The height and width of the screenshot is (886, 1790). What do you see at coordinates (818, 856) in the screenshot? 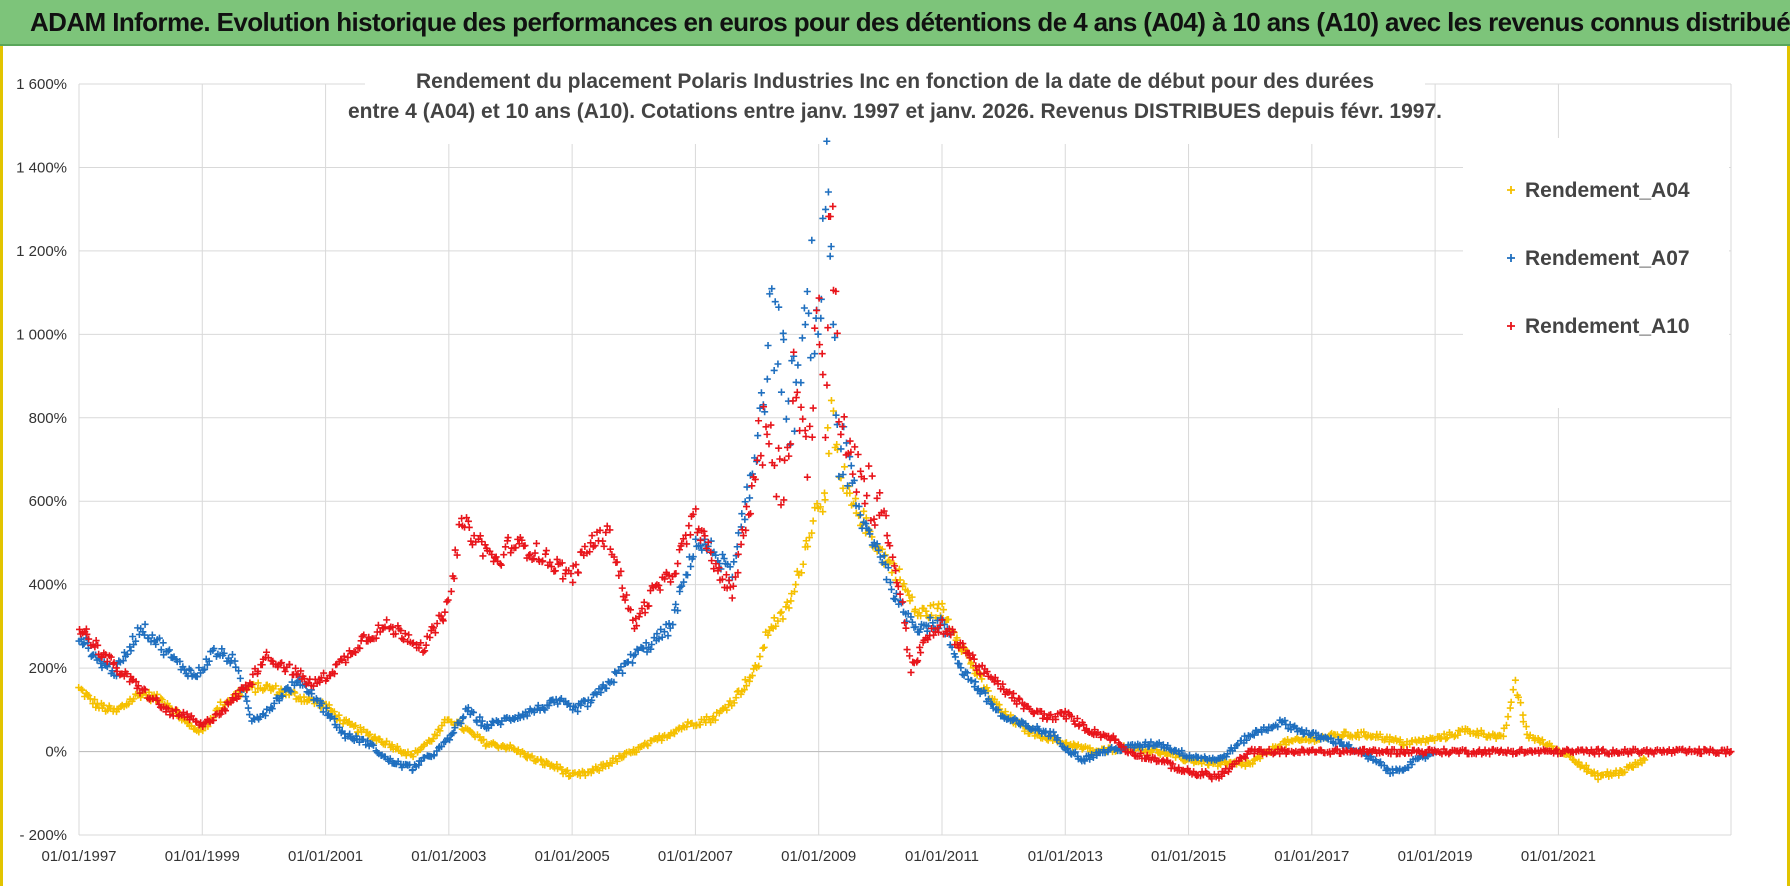
I see `x-tick-label: 01/01/2009` at bounding box center [818, 856].